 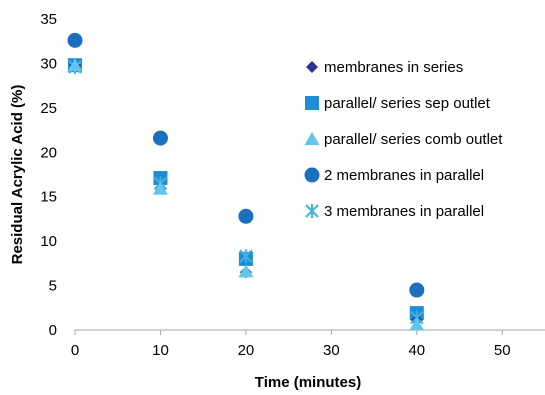 What do you see at coordinates (53, 330) in the screenshot?
I see `y-tick-label: 0` at bounding box center [53, 330].